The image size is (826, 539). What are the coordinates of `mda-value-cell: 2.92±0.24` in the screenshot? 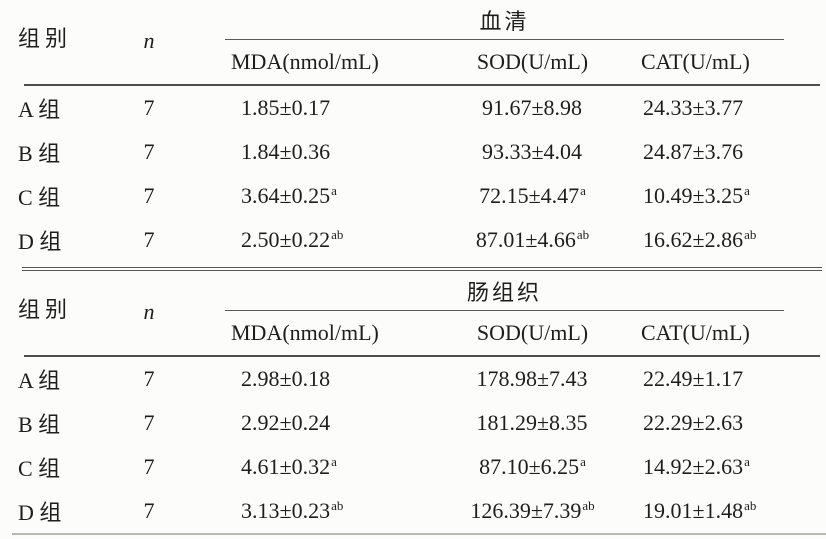 It's located at (327, 423).